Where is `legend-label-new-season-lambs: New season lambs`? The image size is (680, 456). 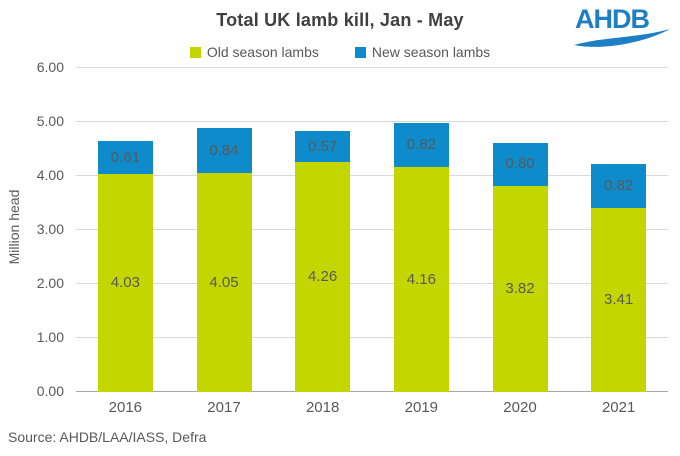
legend-label-new-season-lambs: New season lambs is located at coordinates (431, 52).